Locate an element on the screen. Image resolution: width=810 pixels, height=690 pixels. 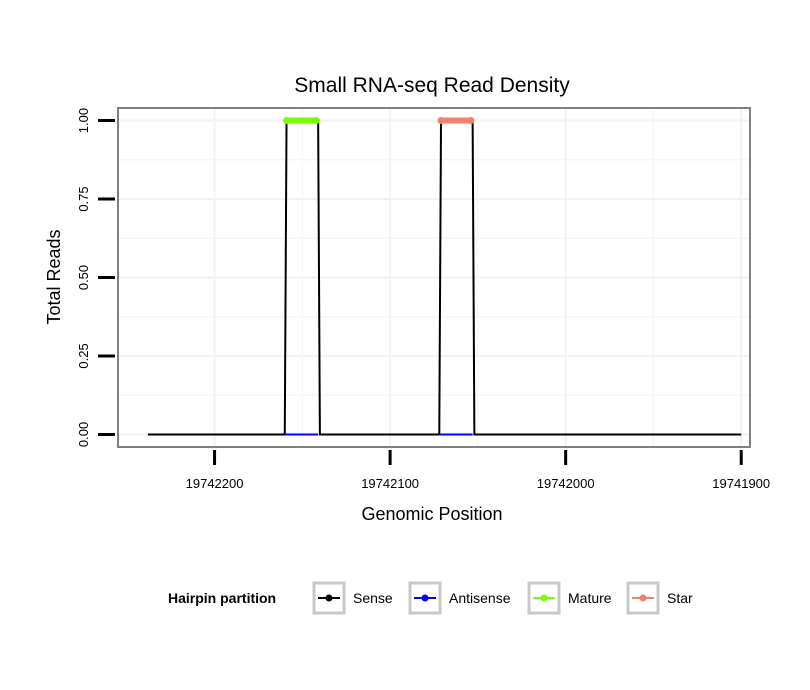
y-tick-label: 1.00 is located at coordinates (83, 120).